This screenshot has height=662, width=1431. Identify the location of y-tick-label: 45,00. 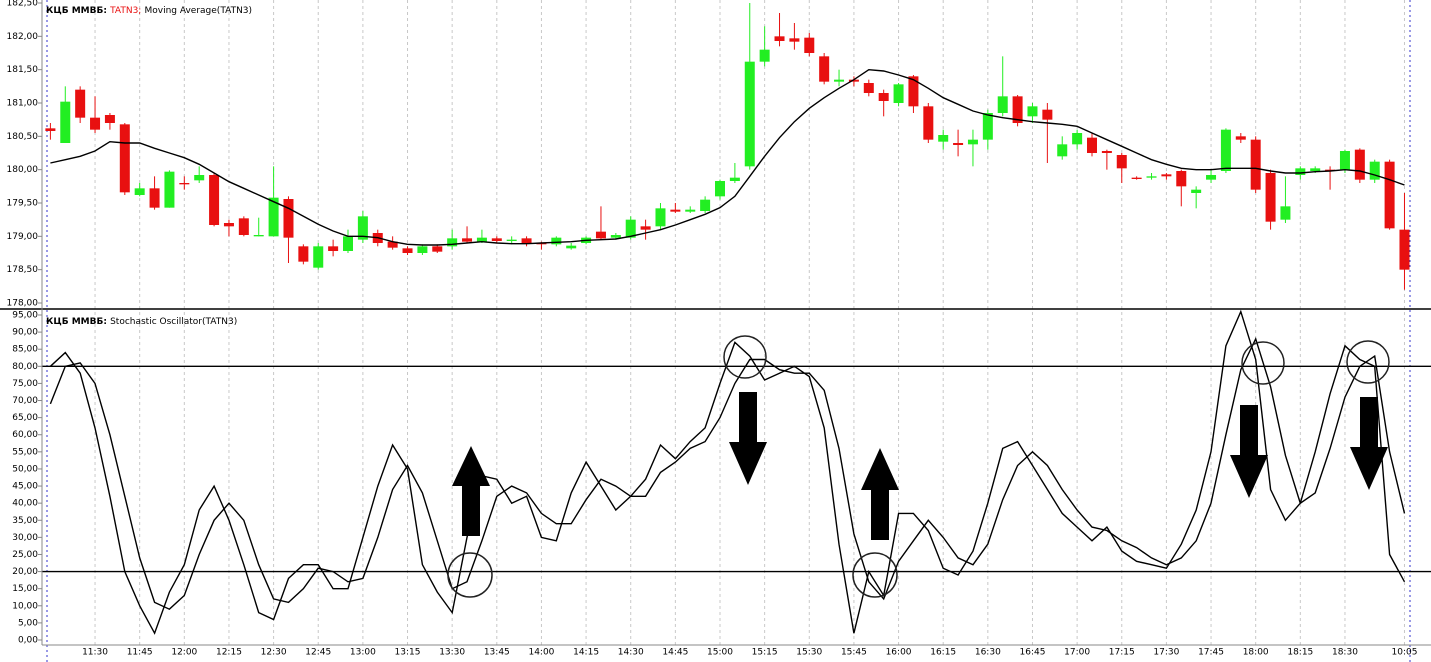
(25, 487).